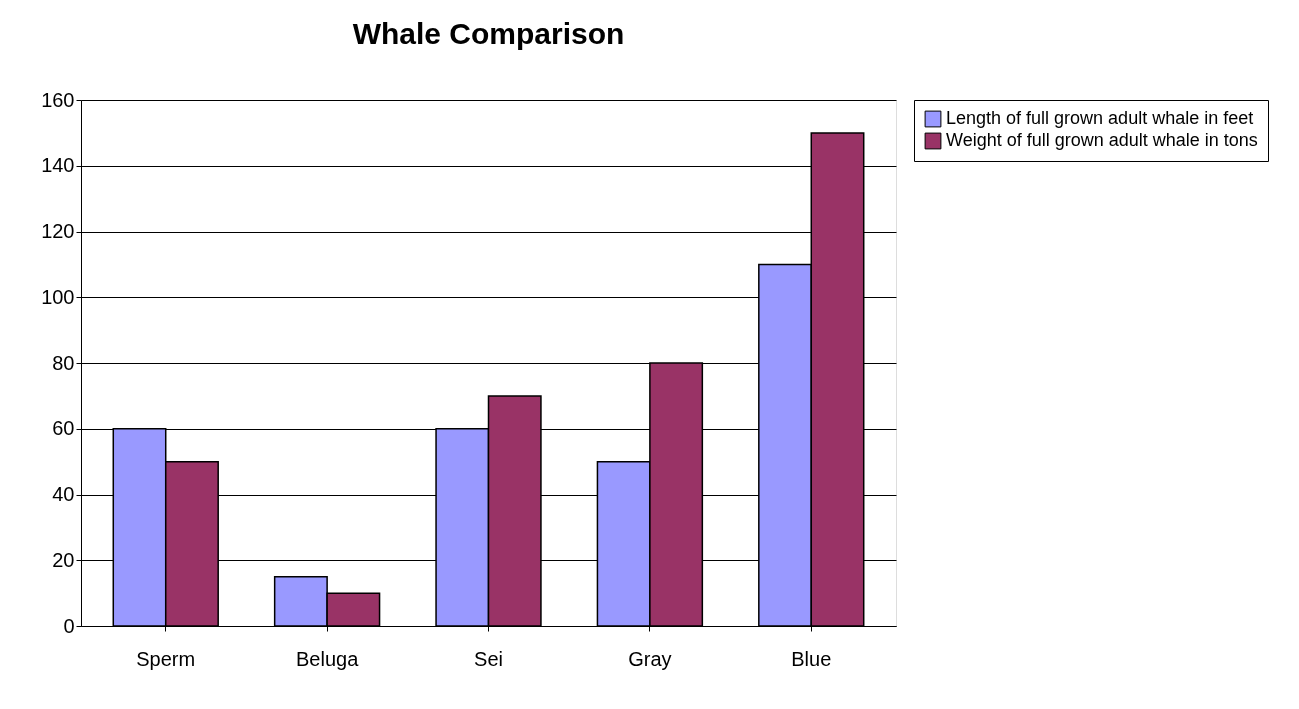 The height and width of the screenshot is (709, 1299). I want to click on x-tick-label: Gray, so click(650, 658).